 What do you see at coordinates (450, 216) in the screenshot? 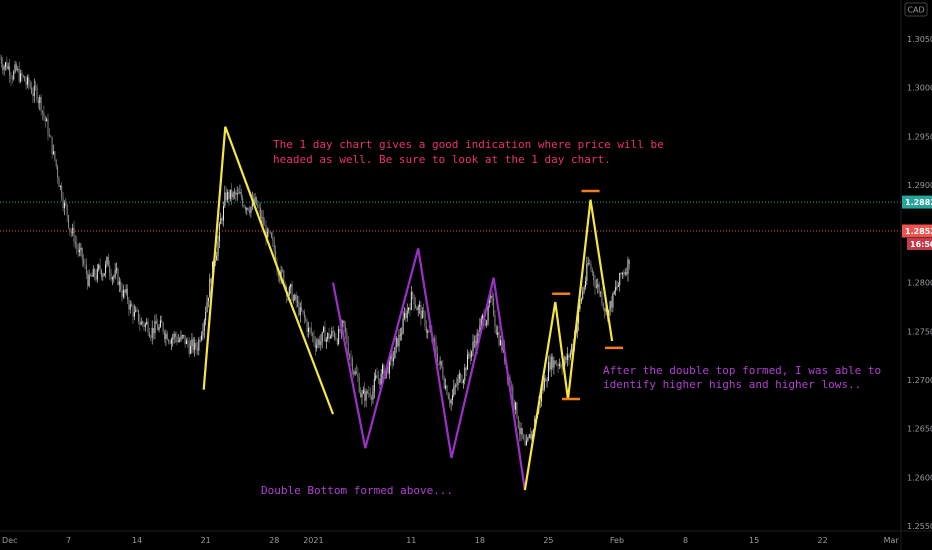
I see `level-lines` at bounding box center [450, 216].